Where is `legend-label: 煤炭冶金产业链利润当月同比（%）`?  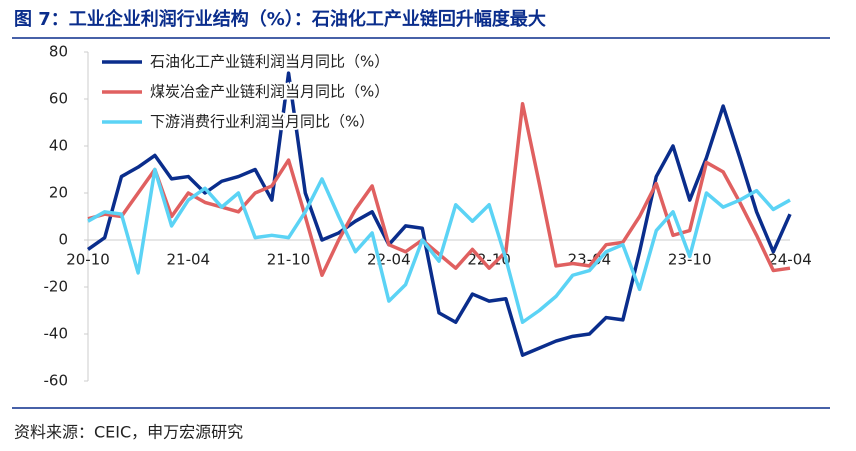 legend-label: 煤炭冶金产业链利润当月同比（%） is located at coordinates (269, 92).